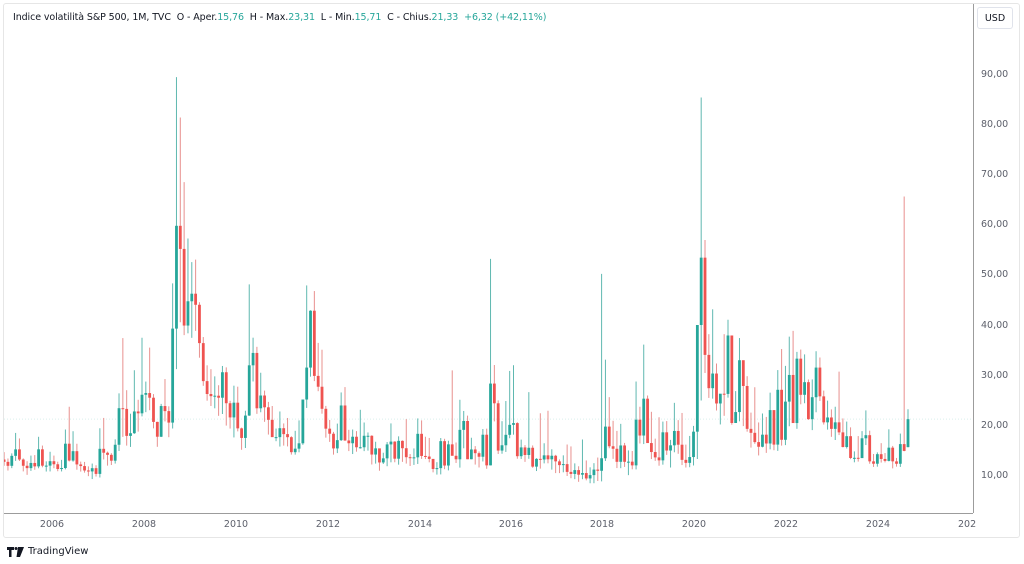 This screenshot has height=564, width=1024. What do you see at coordinates (602, 524) in the screenshot?
I see `time-tick: 2018` at bounding box center [602, 524].